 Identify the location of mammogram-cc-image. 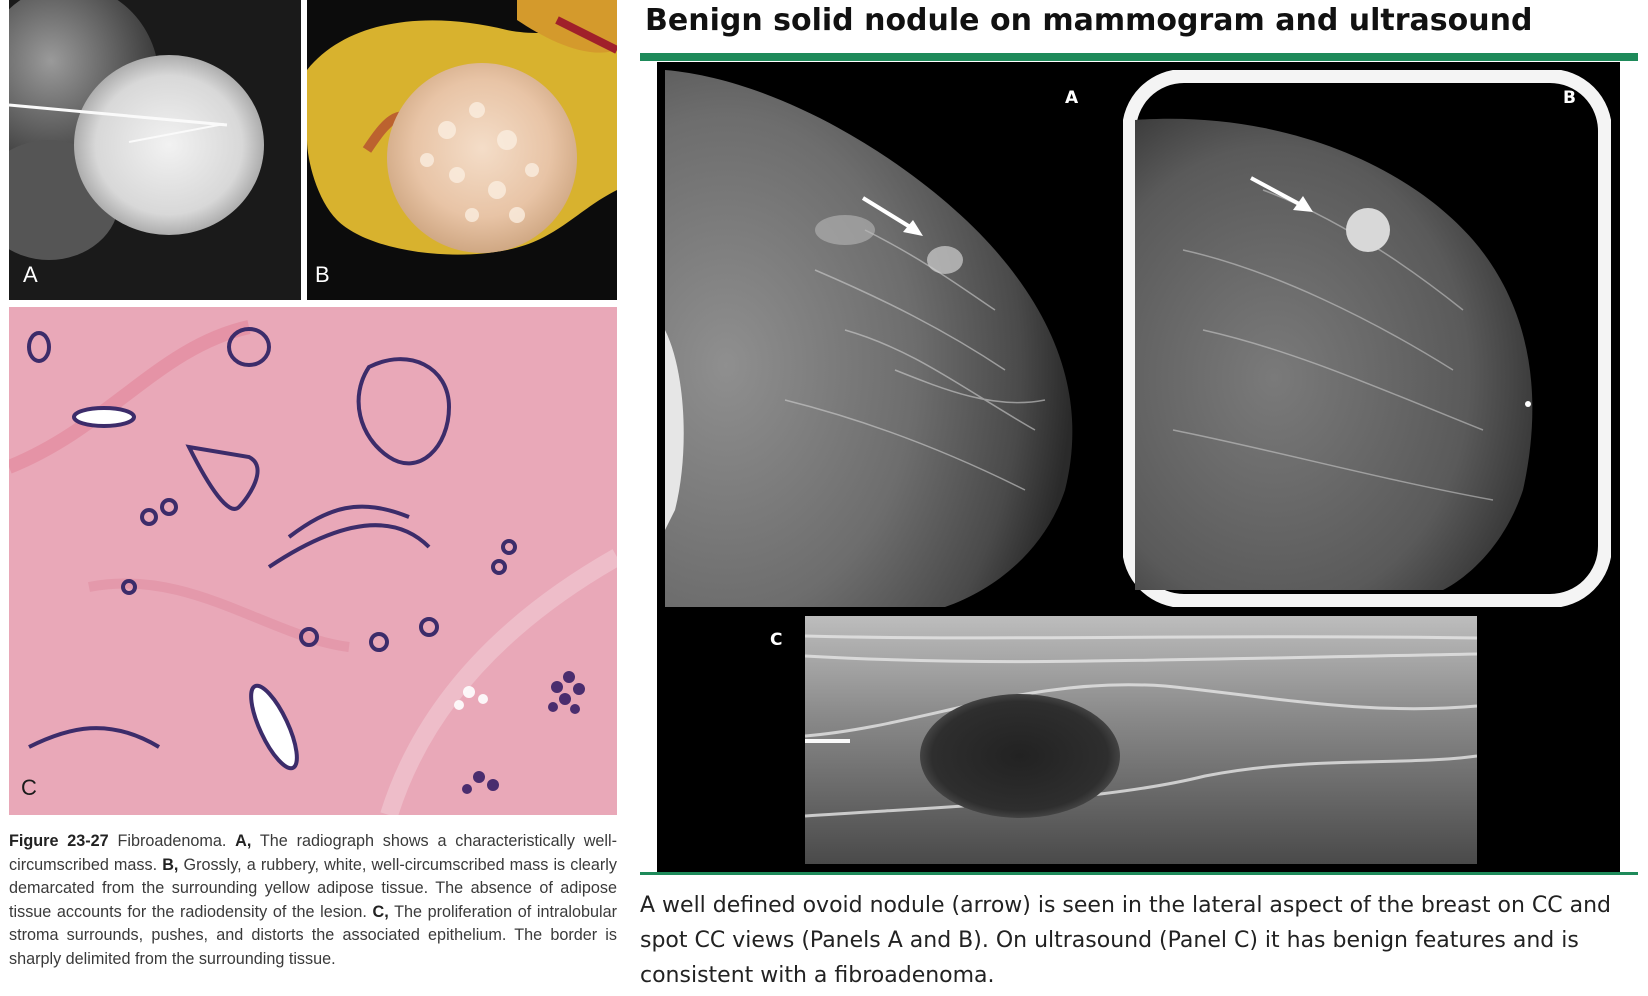
(889, 338).